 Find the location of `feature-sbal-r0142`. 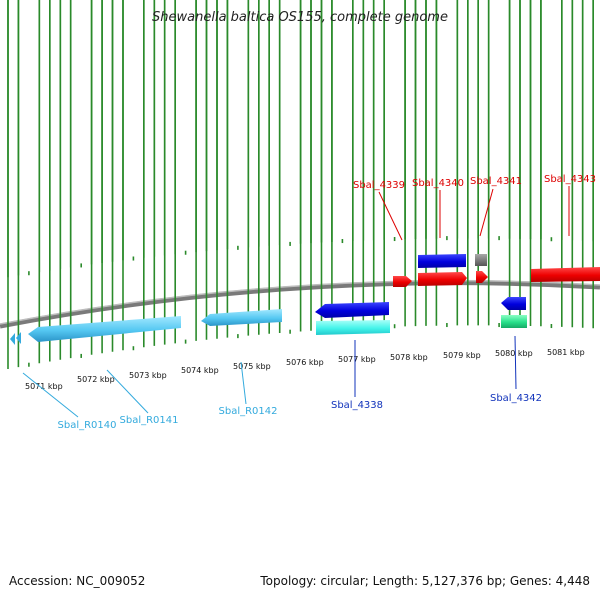

feature-sbal-r0142 is located at coordinates (241, 317).